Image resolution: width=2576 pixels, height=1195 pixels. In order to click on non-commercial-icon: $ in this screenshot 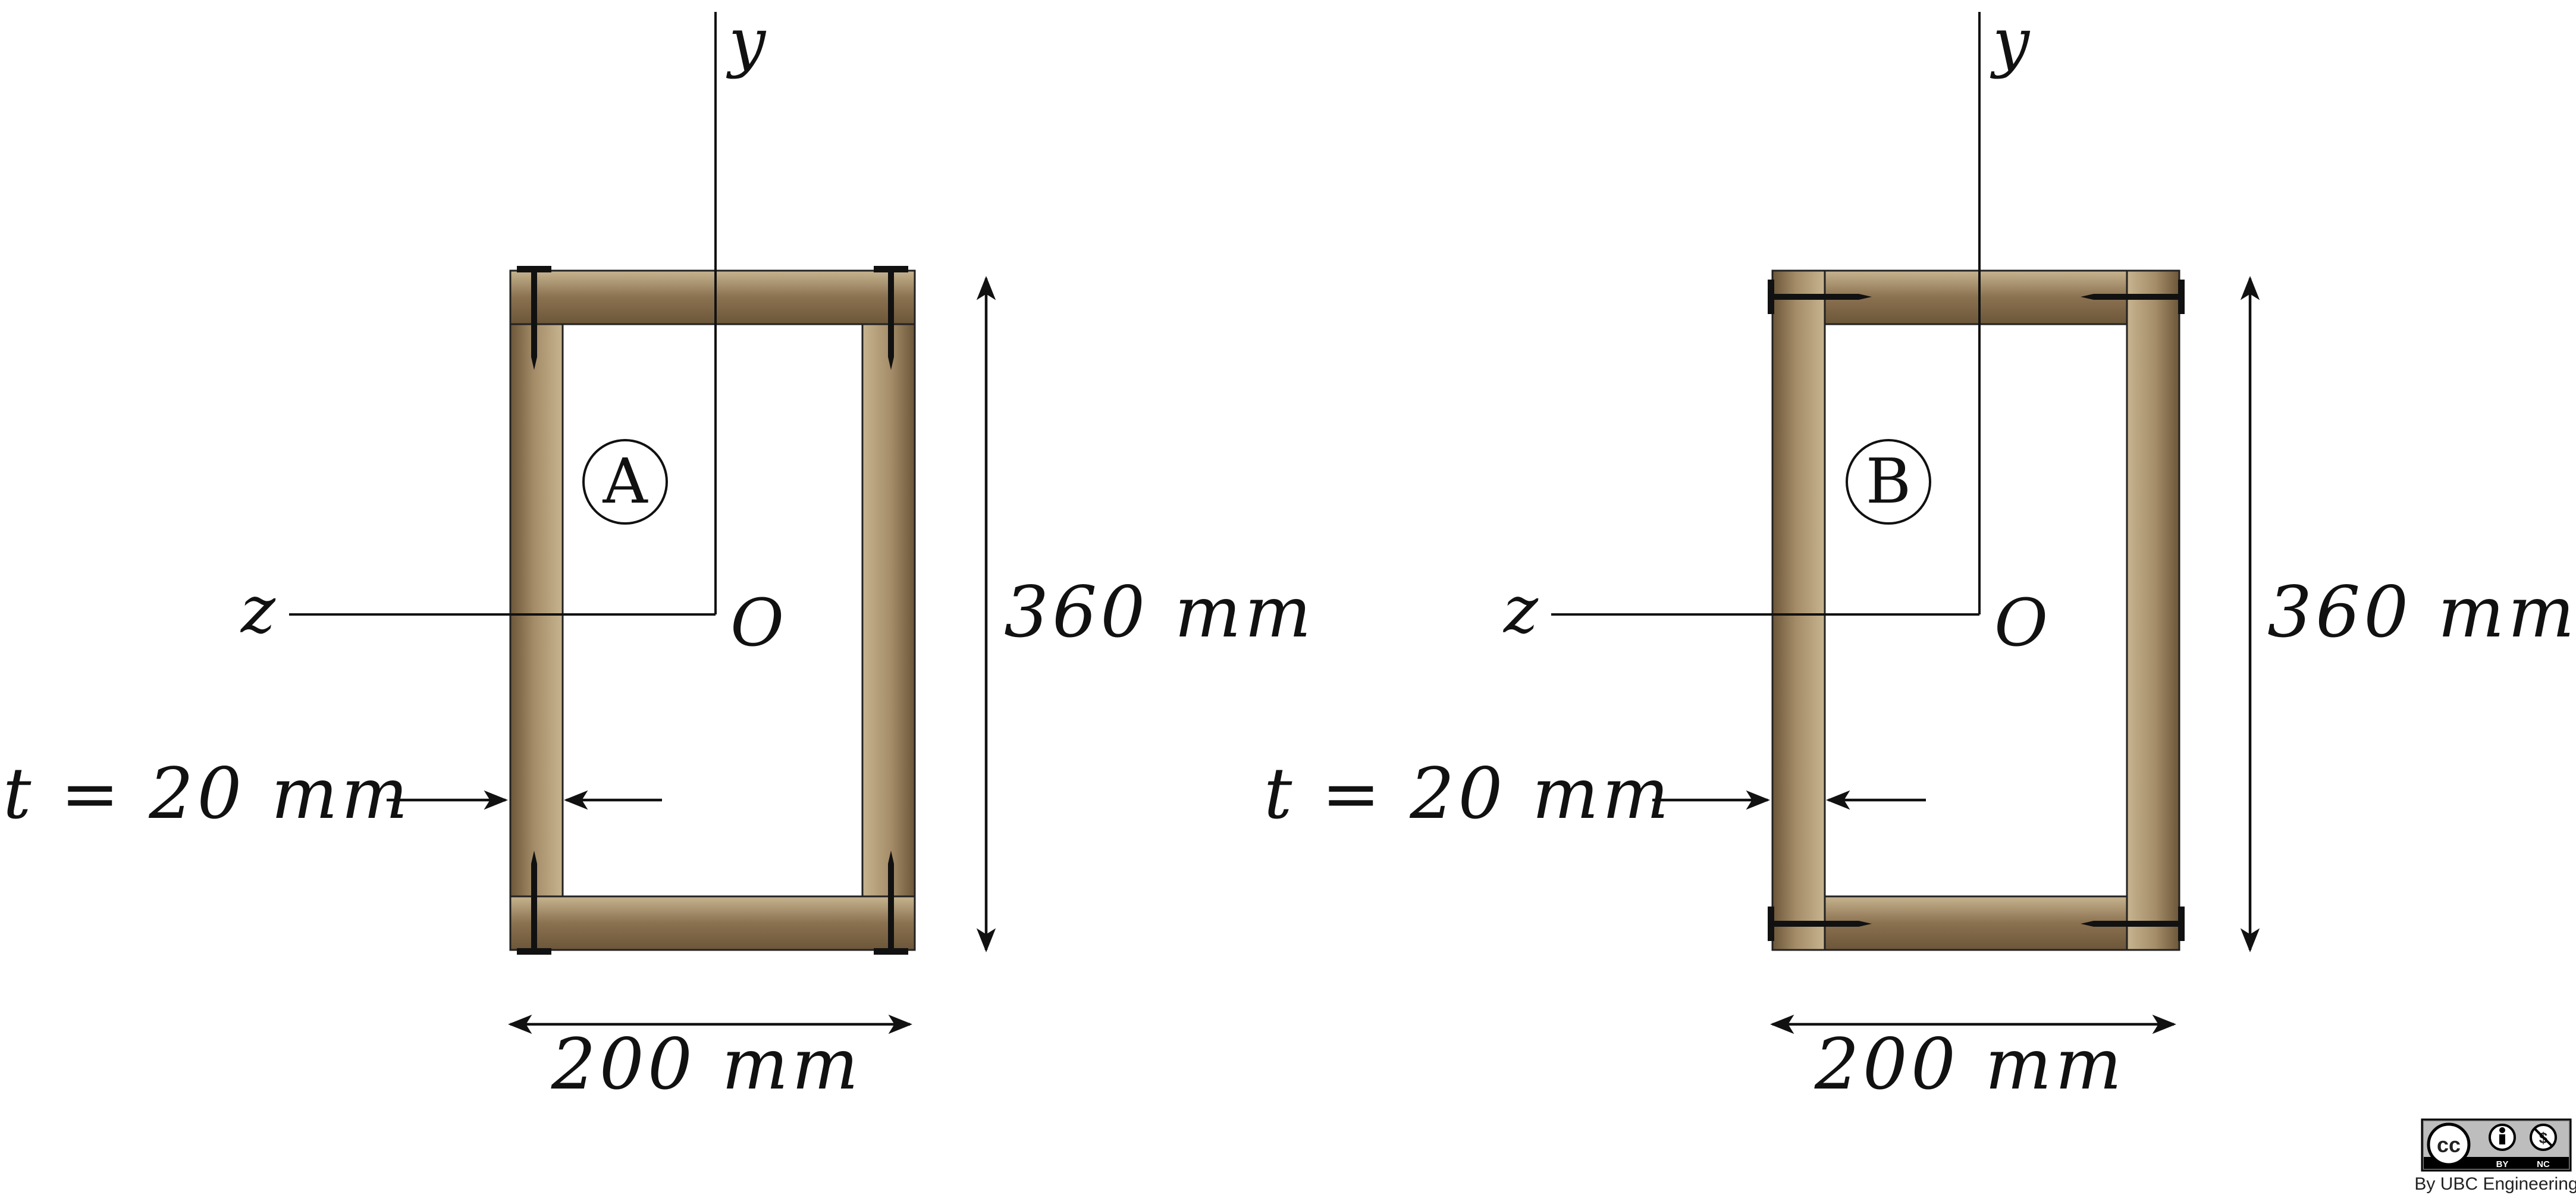, I will do `click(2543, 1137)`.